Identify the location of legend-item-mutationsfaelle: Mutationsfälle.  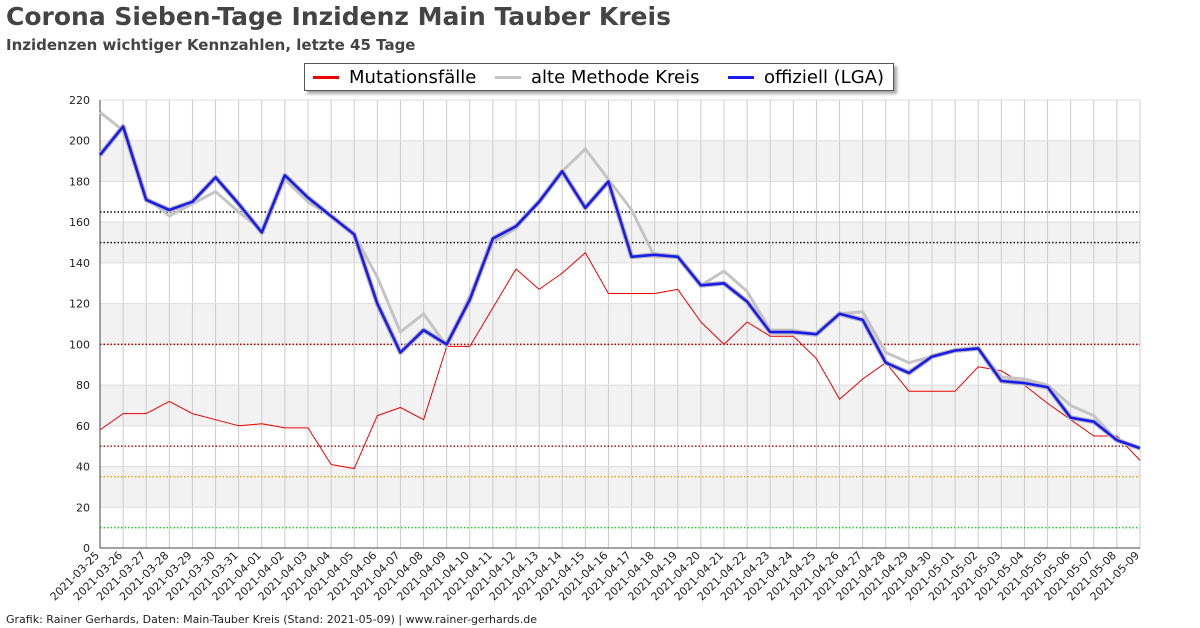
(394, 77).